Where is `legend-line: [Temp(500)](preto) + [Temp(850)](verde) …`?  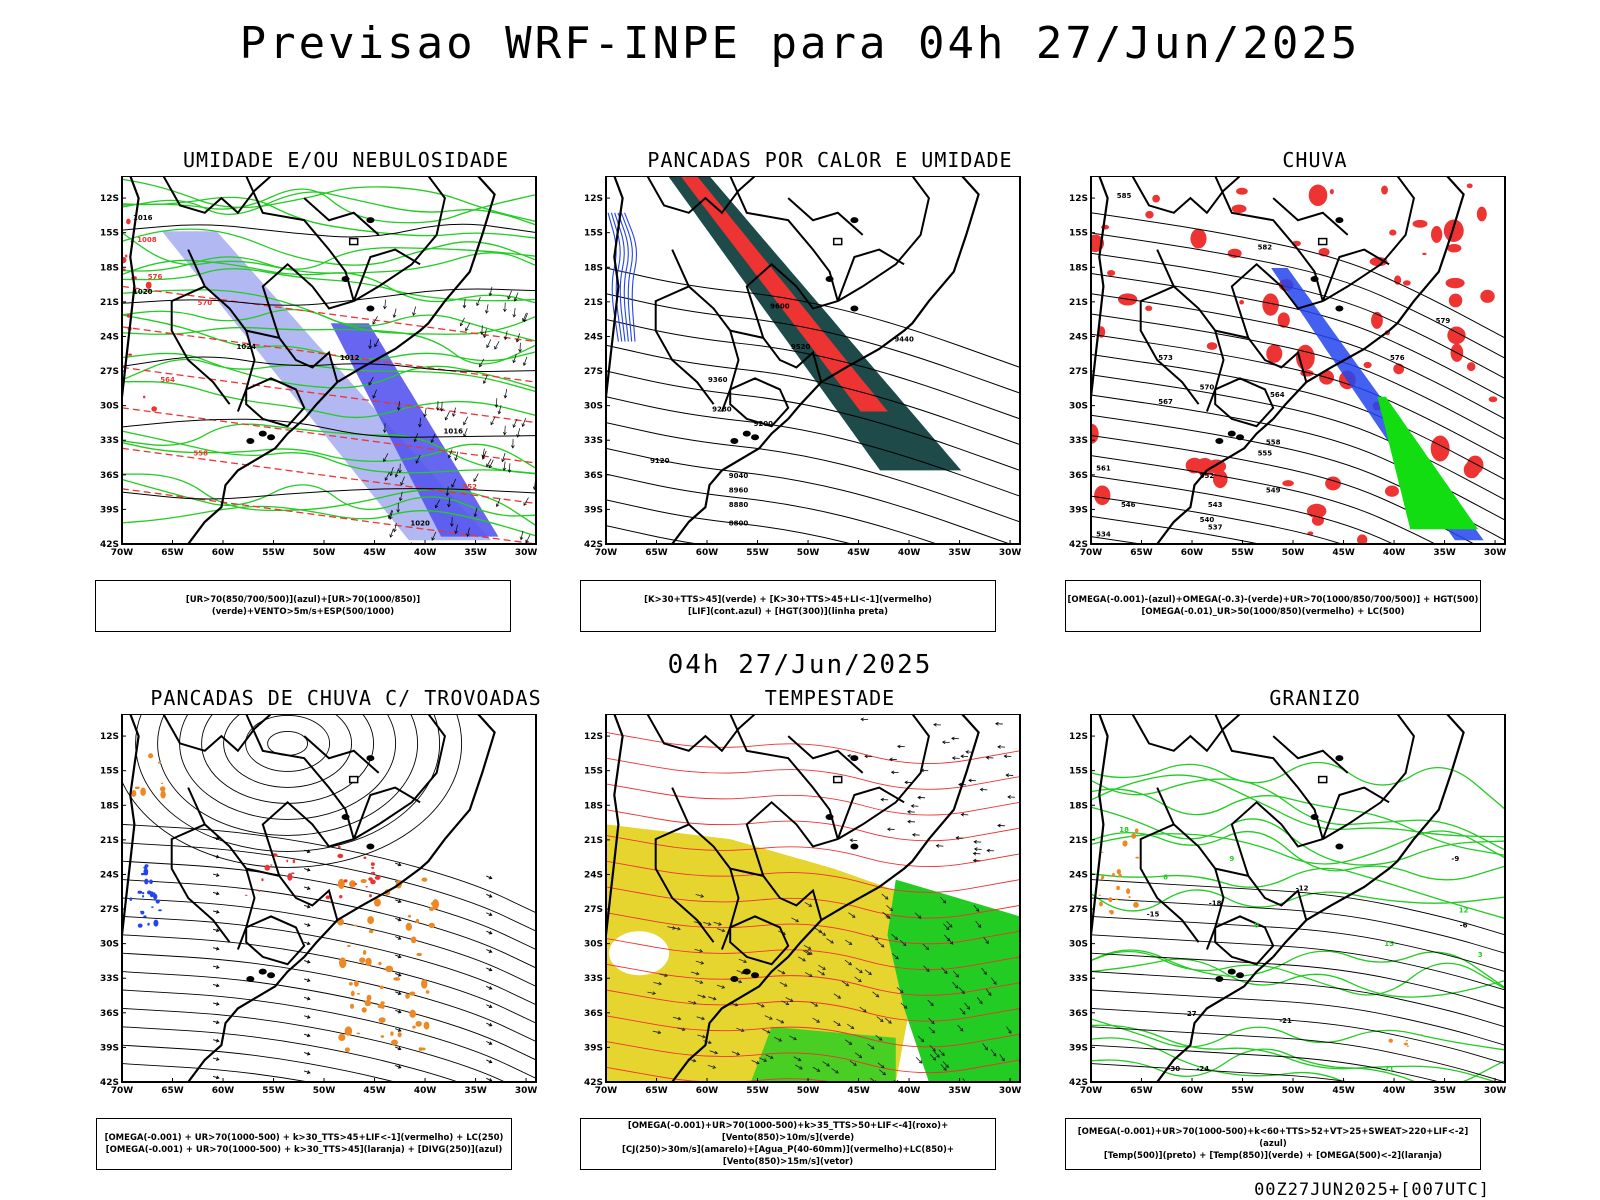 legend-line: [Temp(500)](preto) + [Temp(850)](verde) … is located at coordinates (1273, 1156).